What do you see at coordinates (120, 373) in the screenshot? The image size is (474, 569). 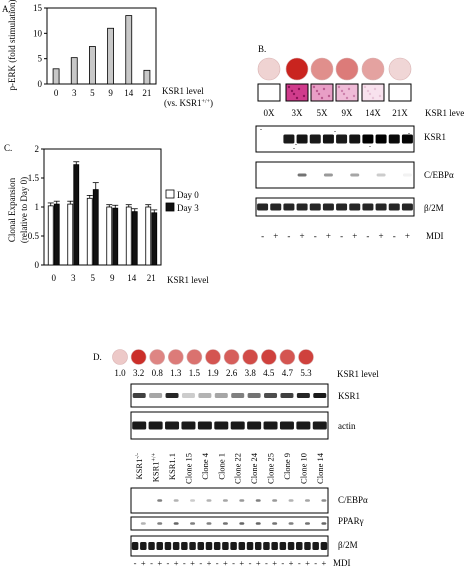 I see `panel-d-level-value: 1.0` at bounding box center [120, 373].